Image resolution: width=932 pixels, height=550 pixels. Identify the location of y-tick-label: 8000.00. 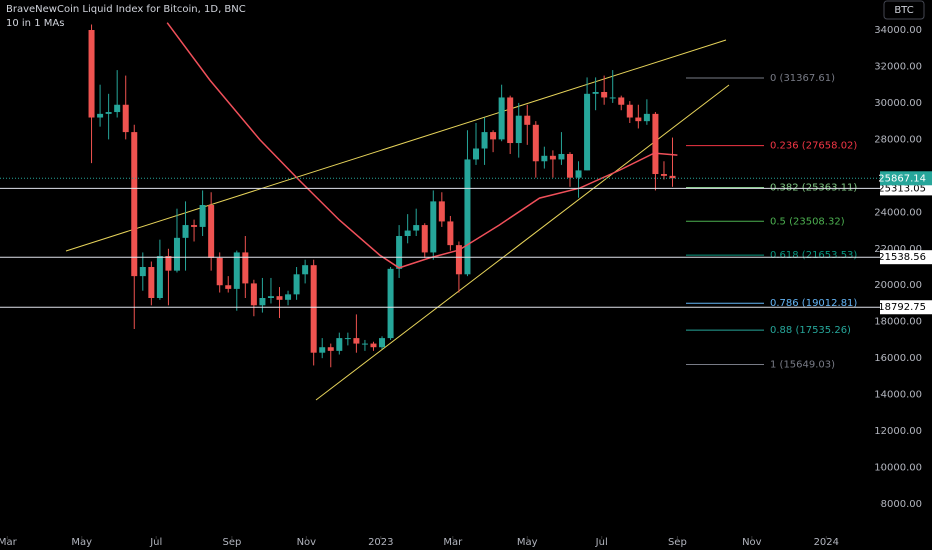
(901, 504).